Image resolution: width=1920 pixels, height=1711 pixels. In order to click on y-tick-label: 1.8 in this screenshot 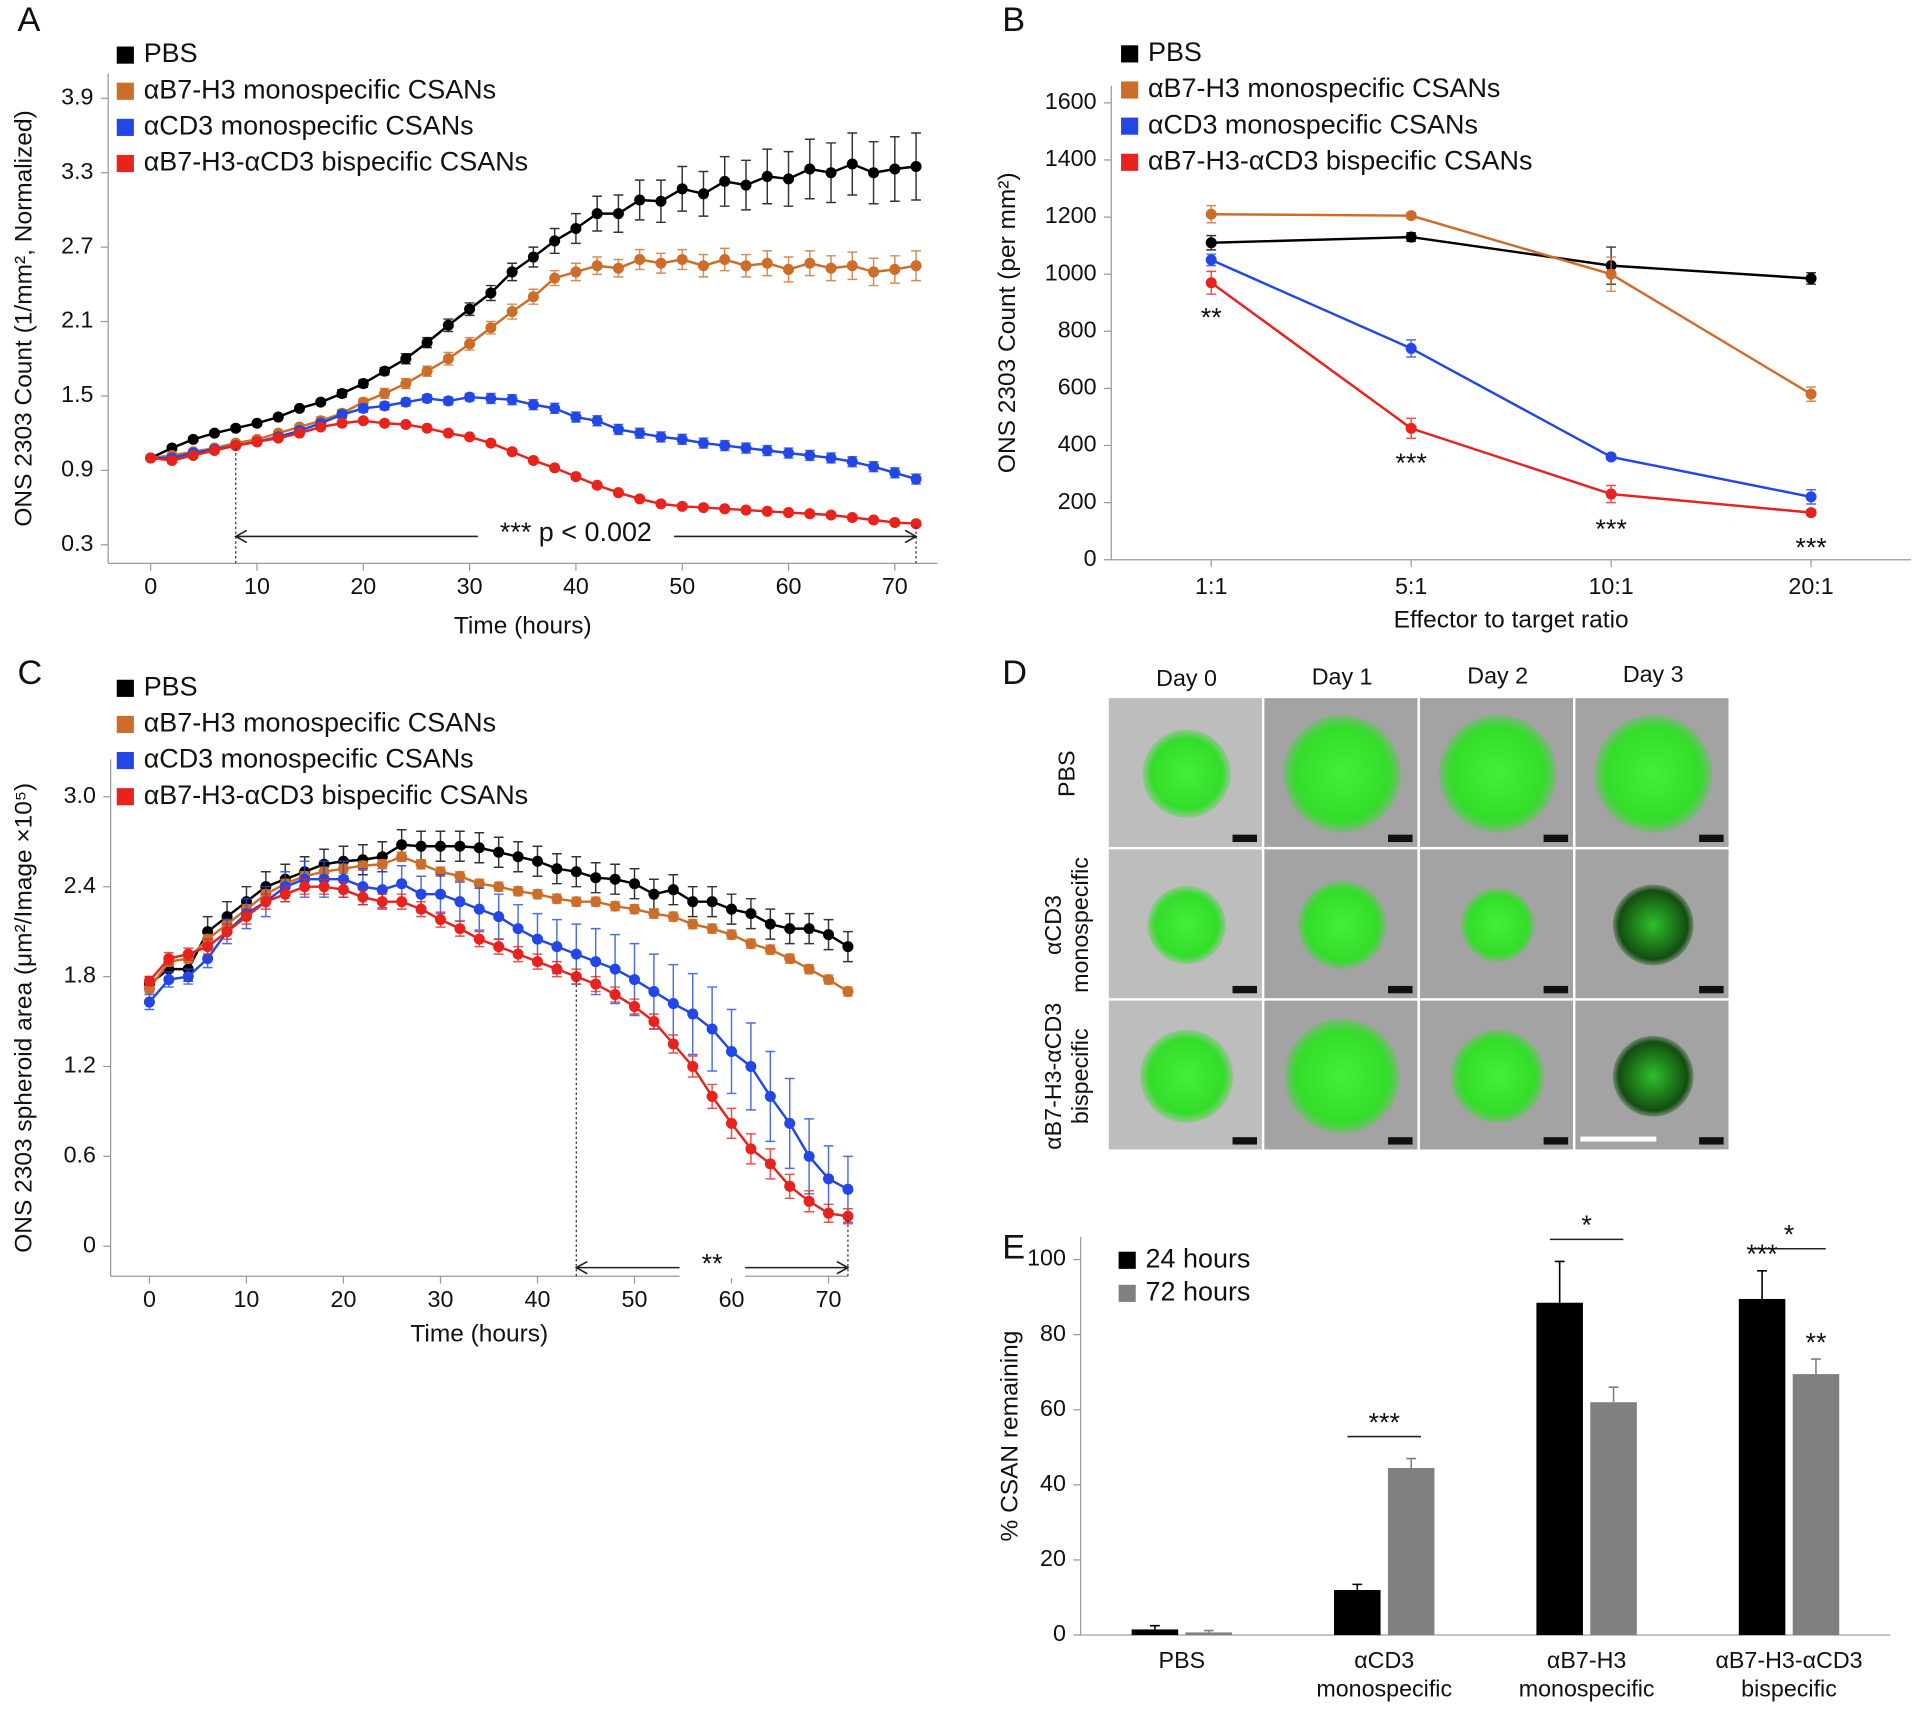, I will do `click(80, 975)`.